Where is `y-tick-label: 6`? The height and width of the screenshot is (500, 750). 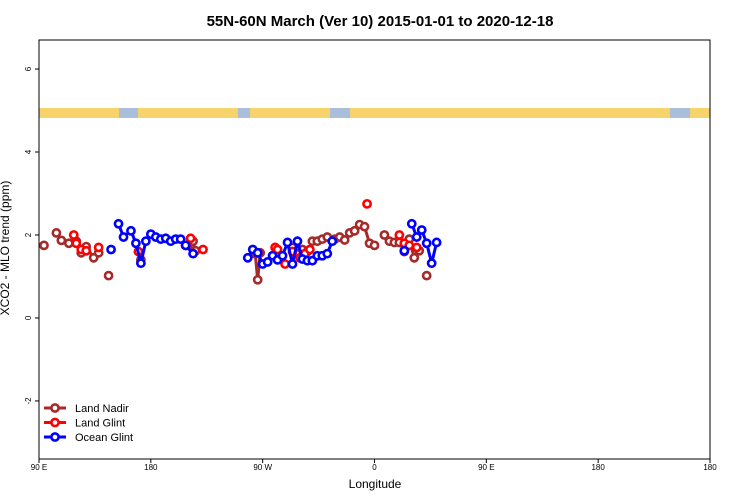
y-tick-label: 6 is located at coordinates (28, 68).